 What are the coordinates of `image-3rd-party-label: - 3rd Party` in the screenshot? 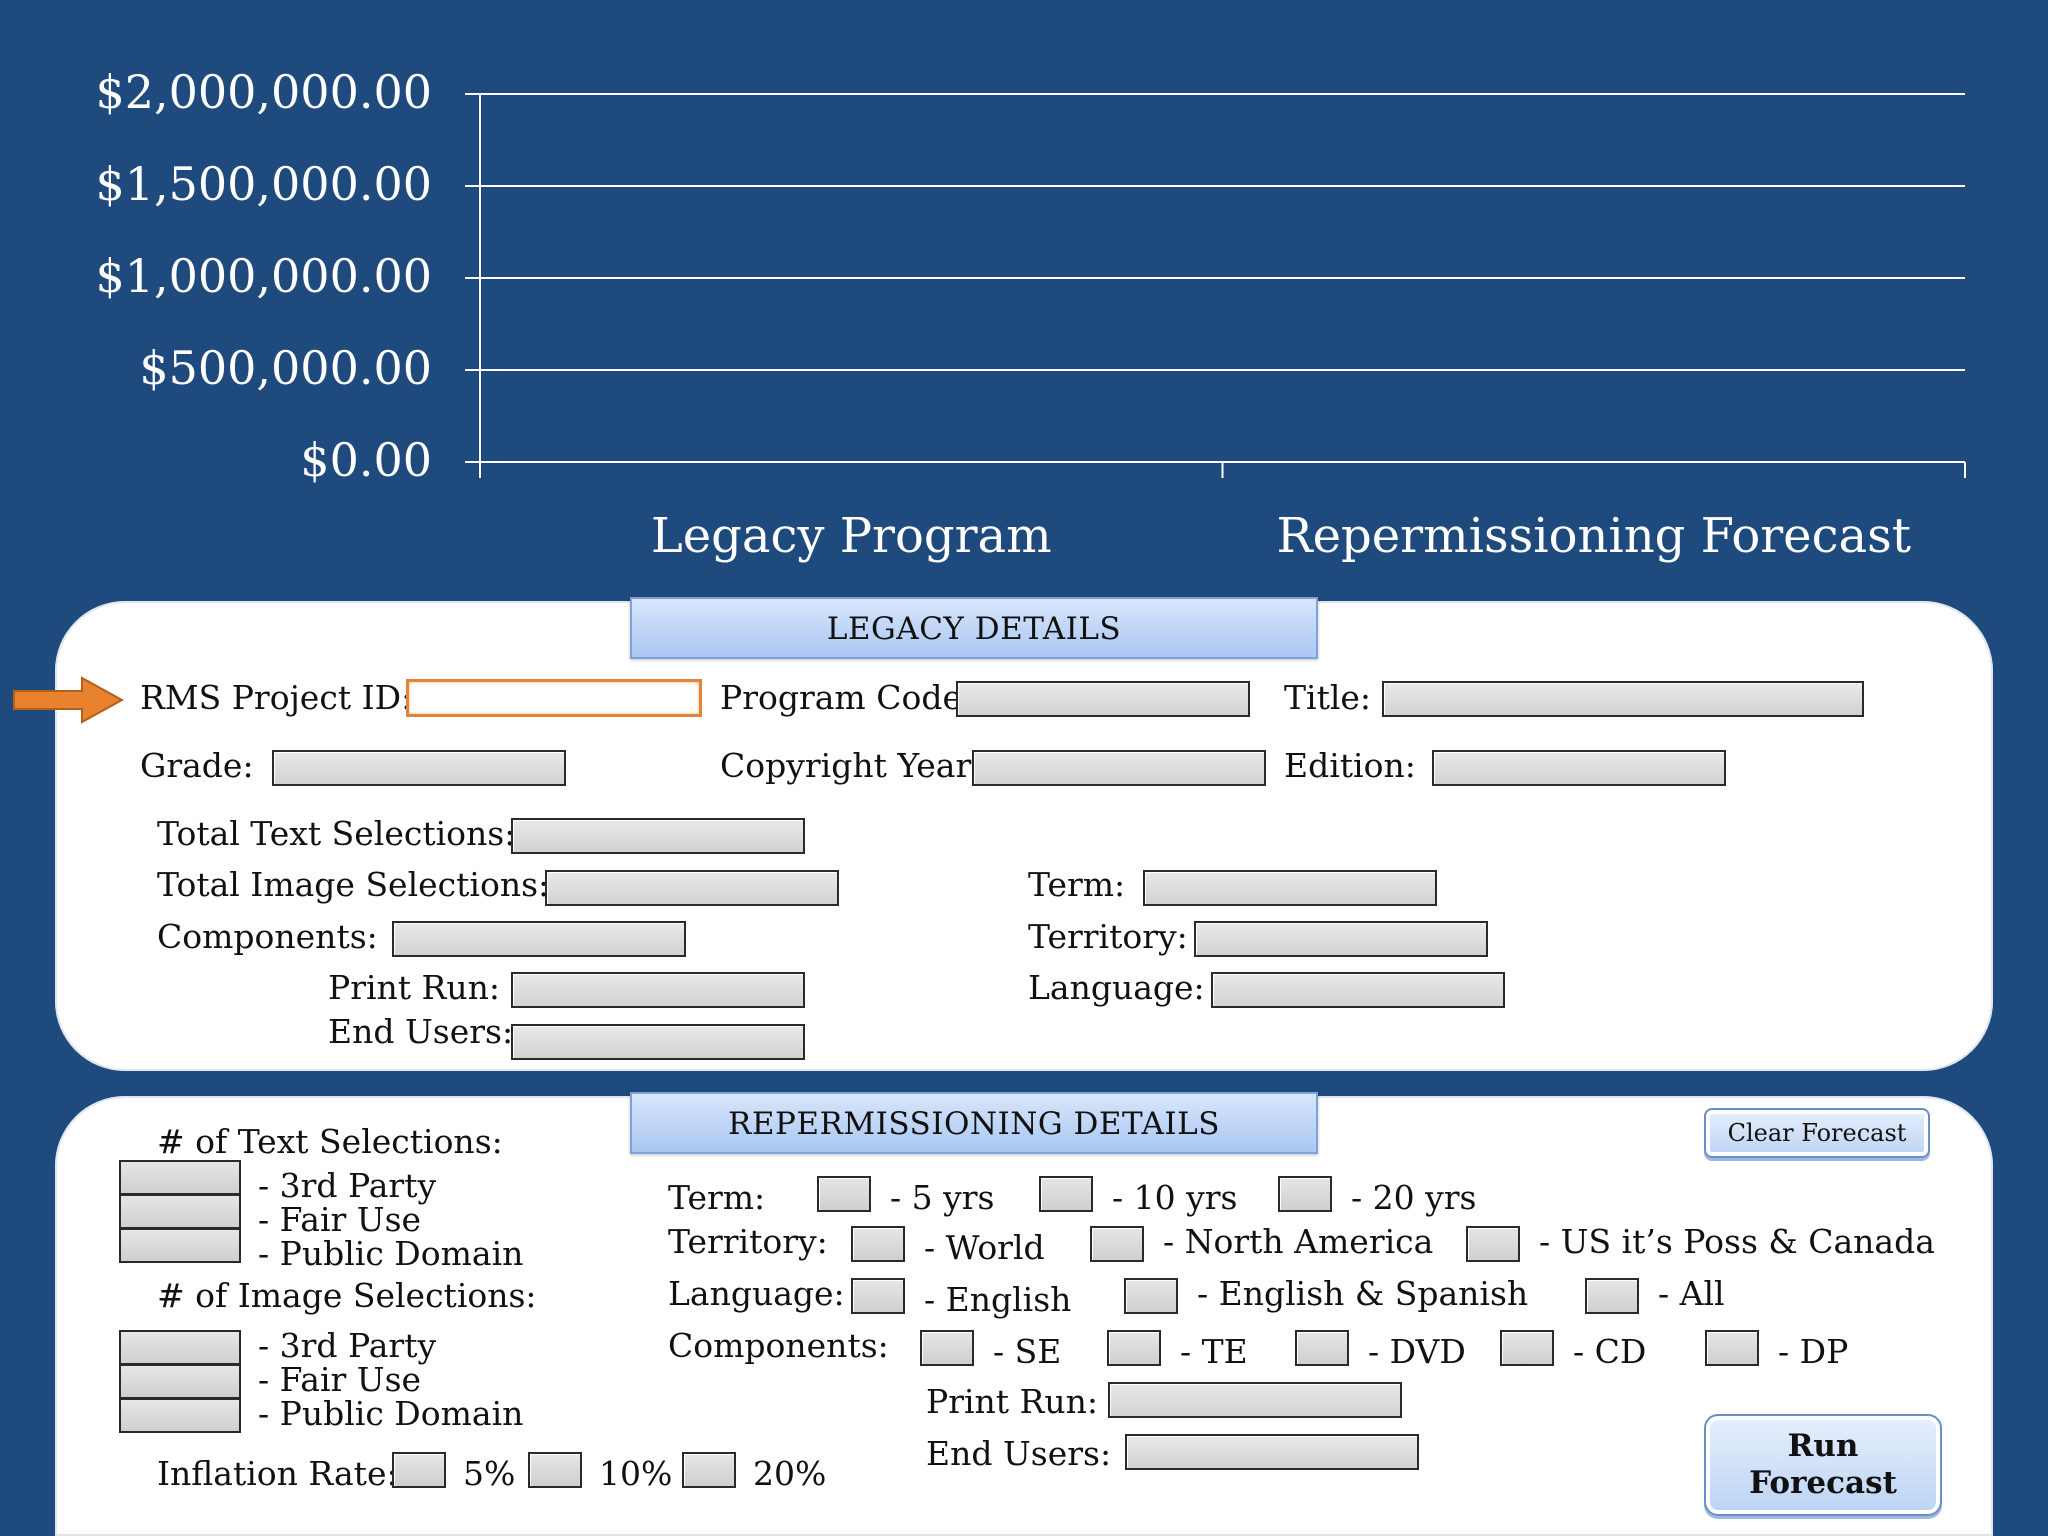 It's located at (347, 1345).